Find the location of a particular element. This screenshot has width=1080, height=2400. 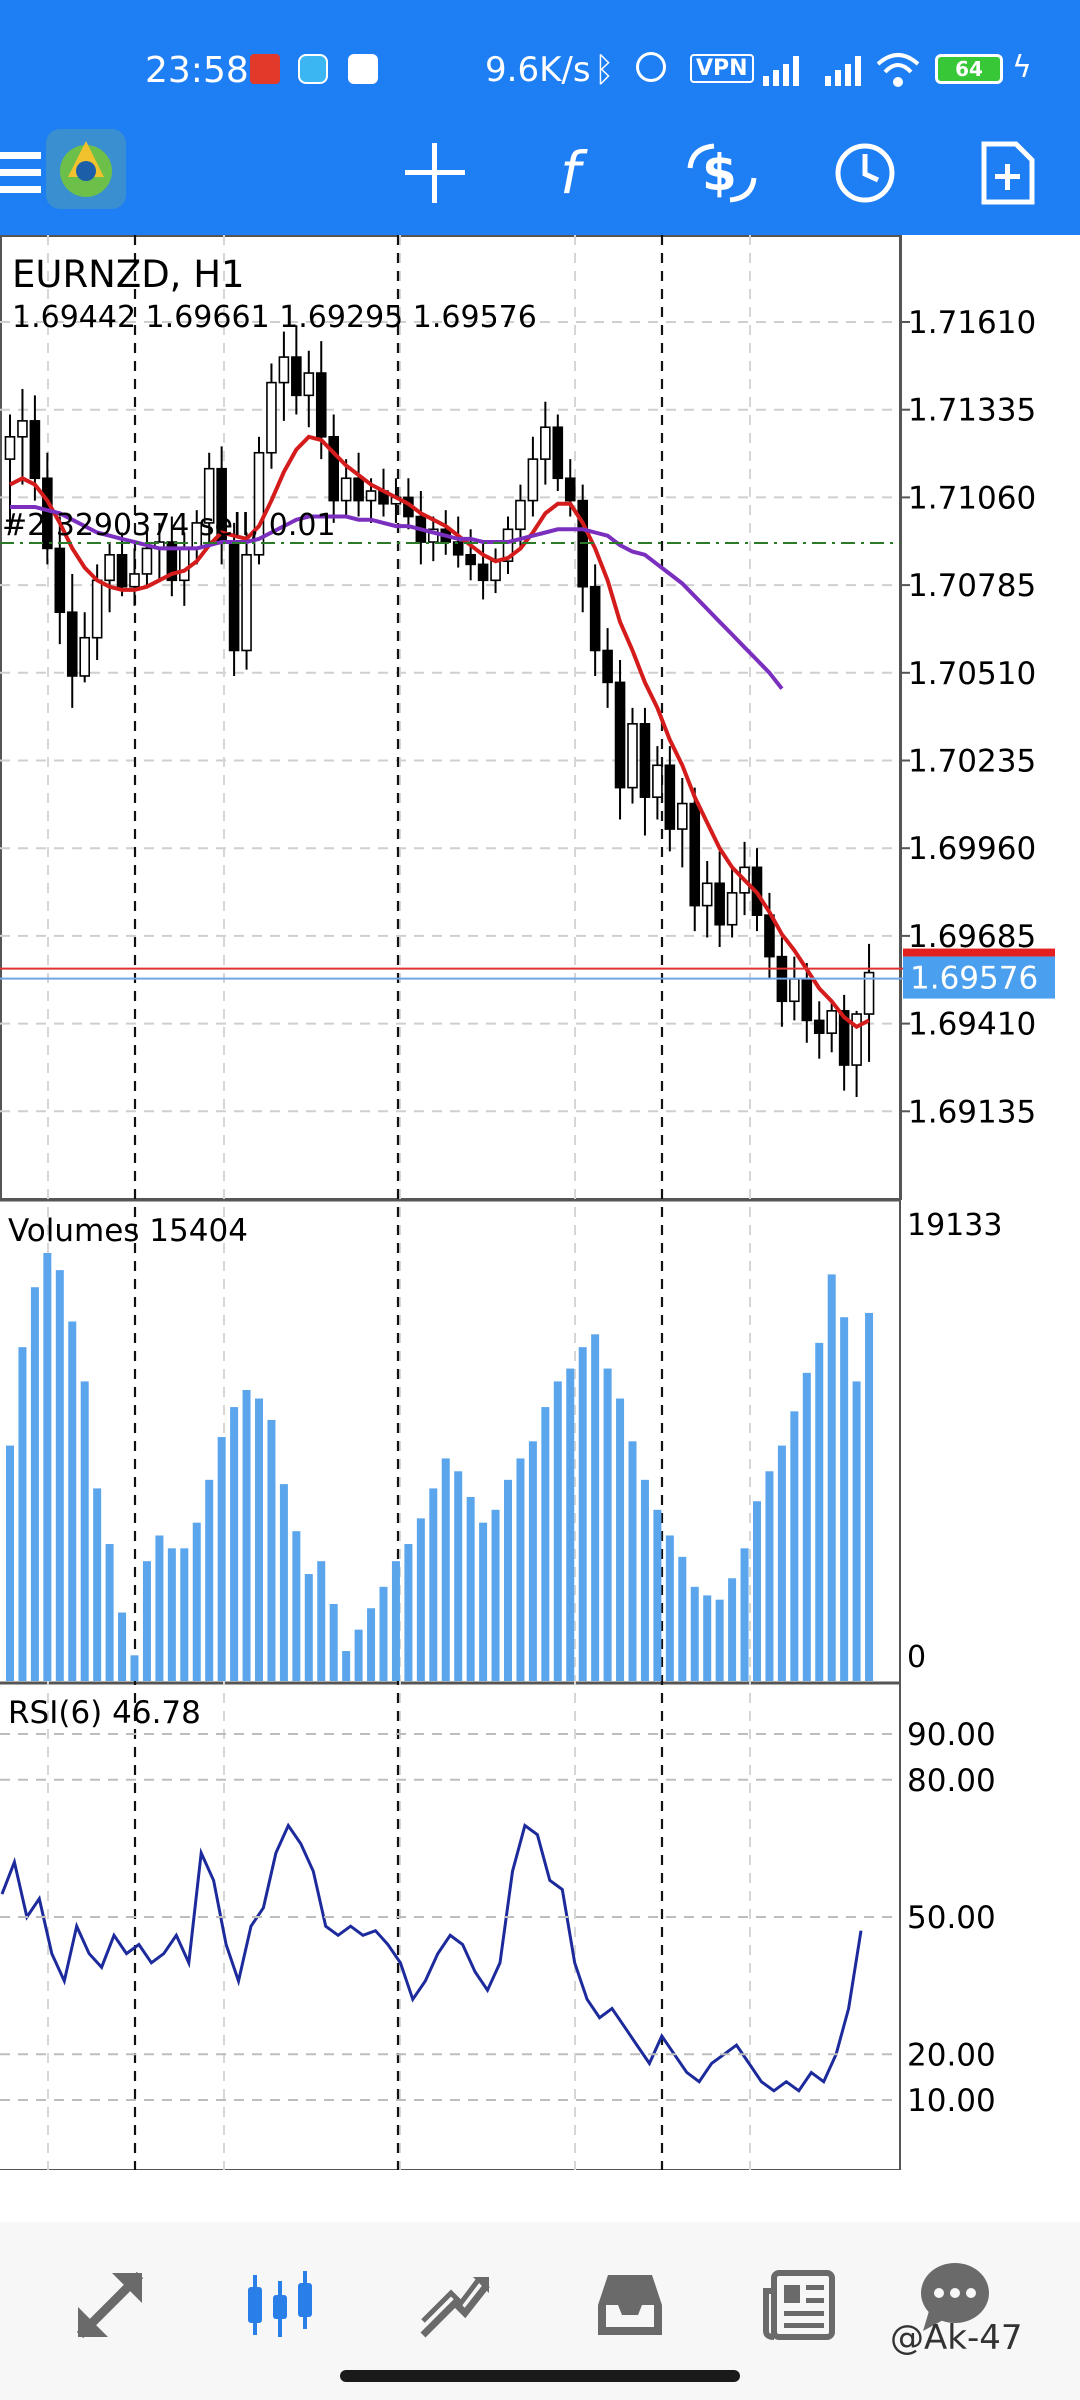

vpn-badge: VPN is located at coordinates (722, 68).